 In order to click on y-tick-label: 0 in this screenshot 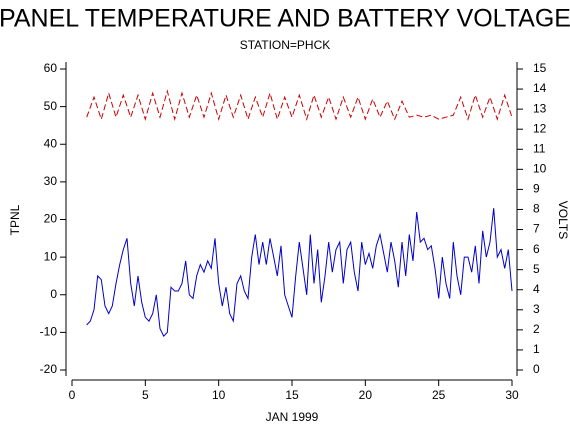, I will do `click(53, 294)`.